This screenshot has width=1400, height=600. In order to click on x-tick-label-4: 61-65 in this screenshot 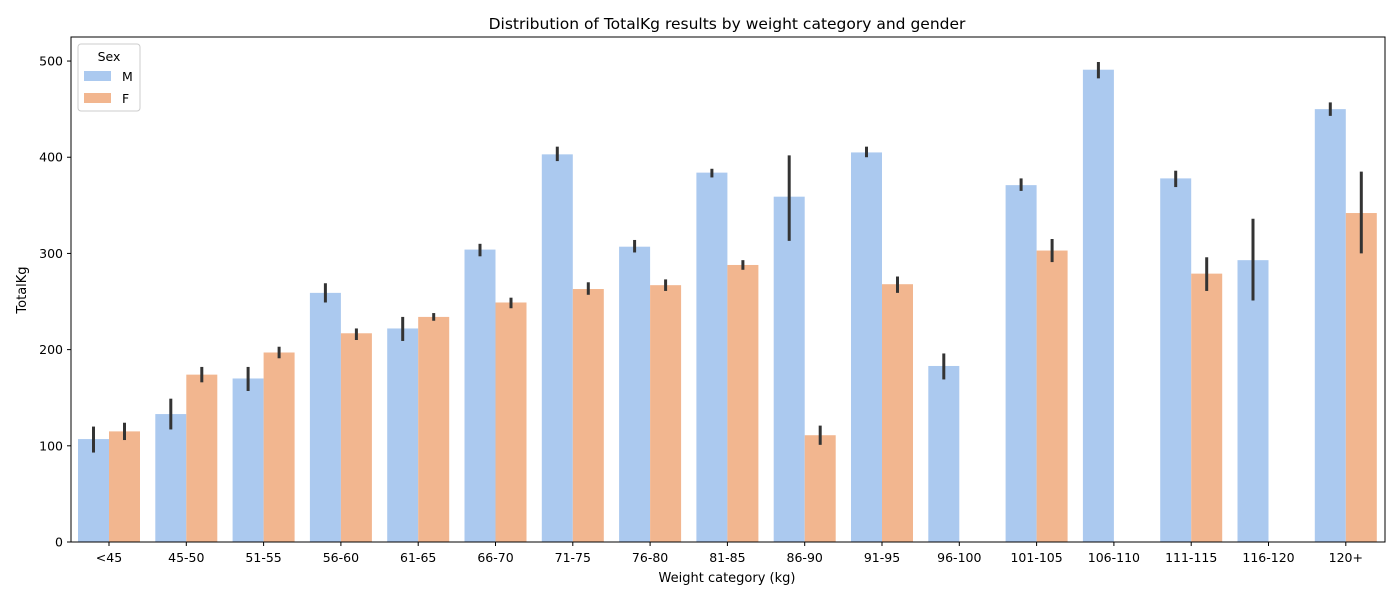, I will do `click(418, 557)`.